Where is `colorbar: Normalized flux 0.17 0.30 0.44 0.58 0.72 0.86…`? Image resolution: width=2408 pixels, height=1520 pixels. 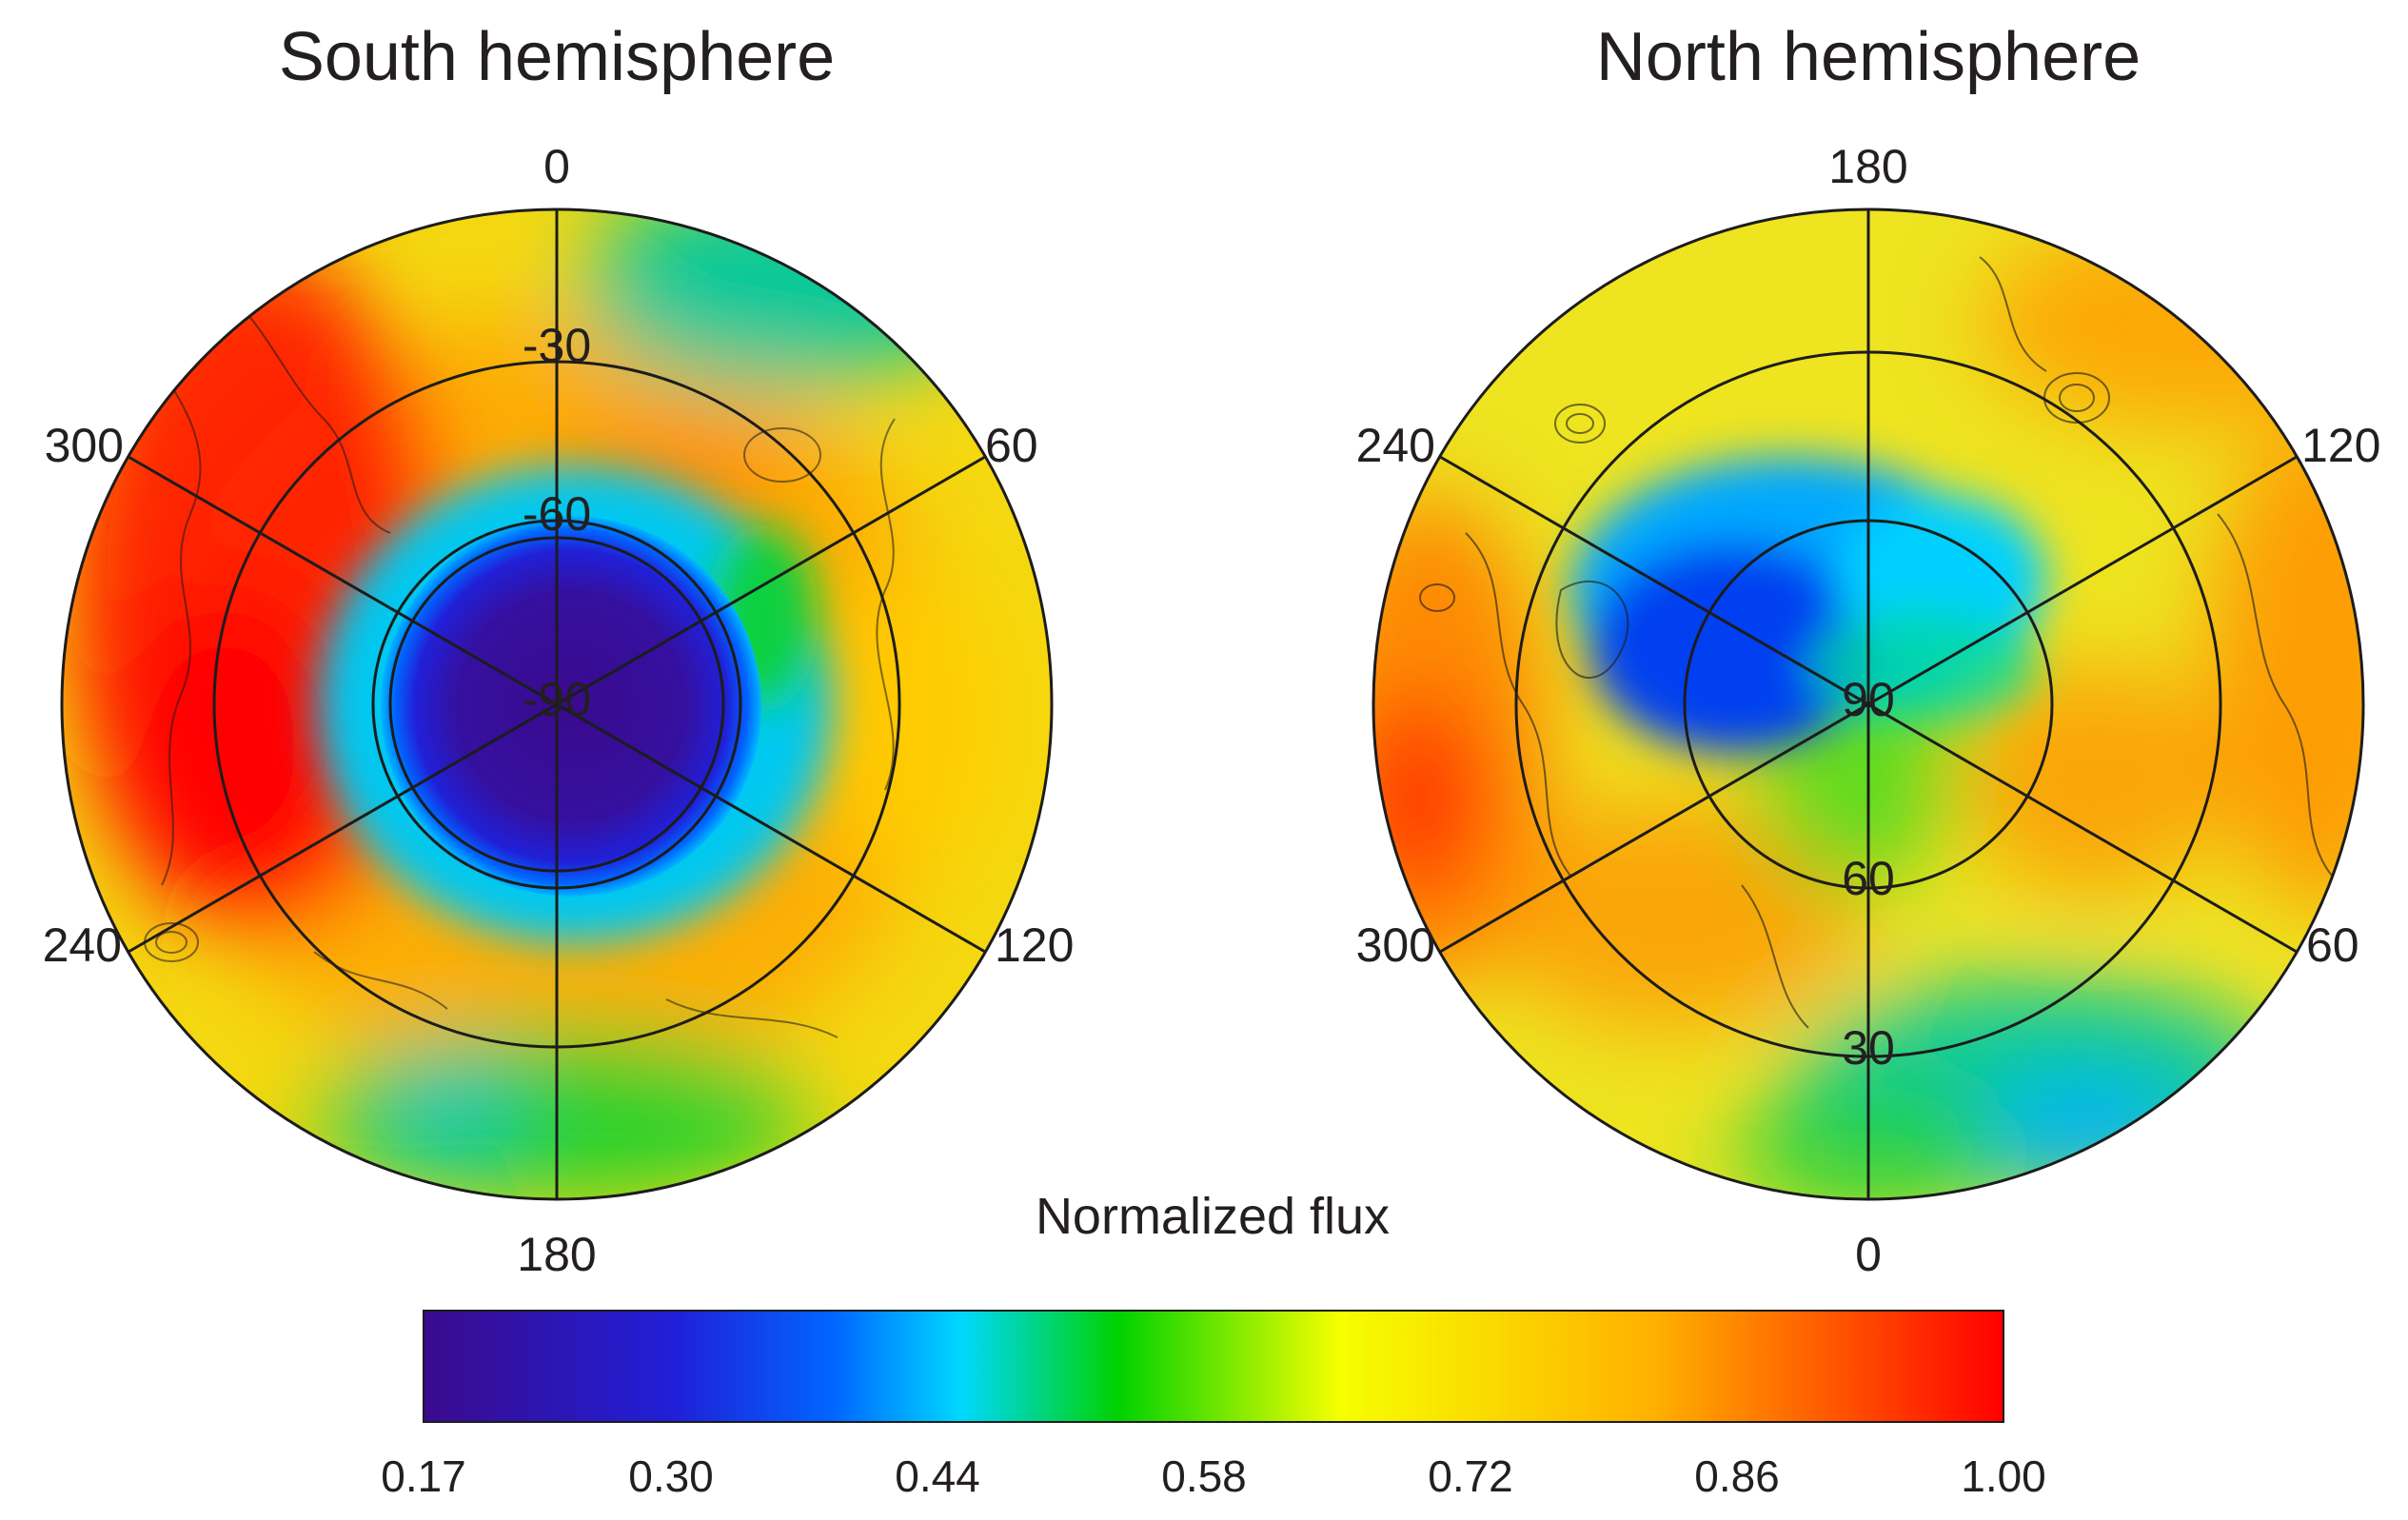
colorbar: Normalized flux 0.17 0.30 0.44 0.58 0.72 0.86… is located at coordinates (1213, 1344).